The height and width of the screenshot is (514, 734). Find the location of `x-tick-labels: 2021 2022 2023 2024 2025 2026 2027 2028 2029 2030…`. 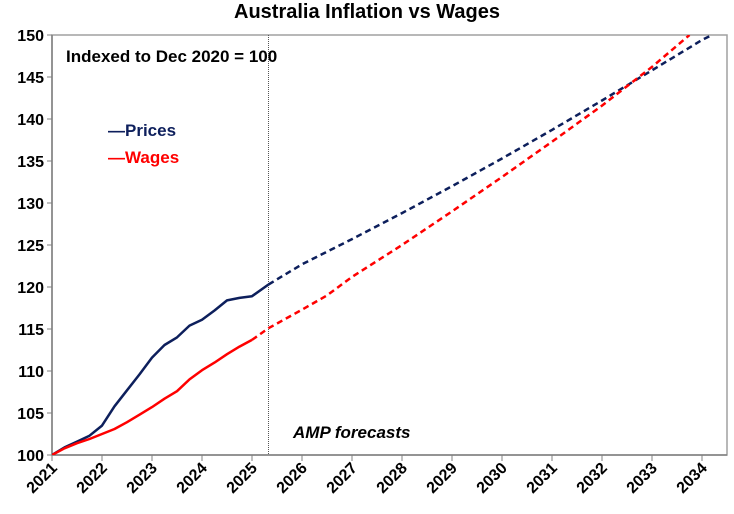

x-tick-labels: 2021 2022 2023 2024 2025 2026 2027 2028 2029 2030… is located at coordinates (367, 478).